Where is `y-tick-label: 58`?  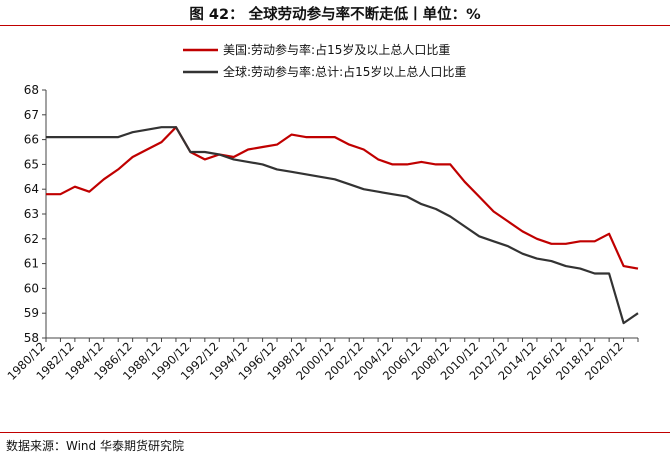 y-tick-label: 58 is located at coordinates (31, 338).